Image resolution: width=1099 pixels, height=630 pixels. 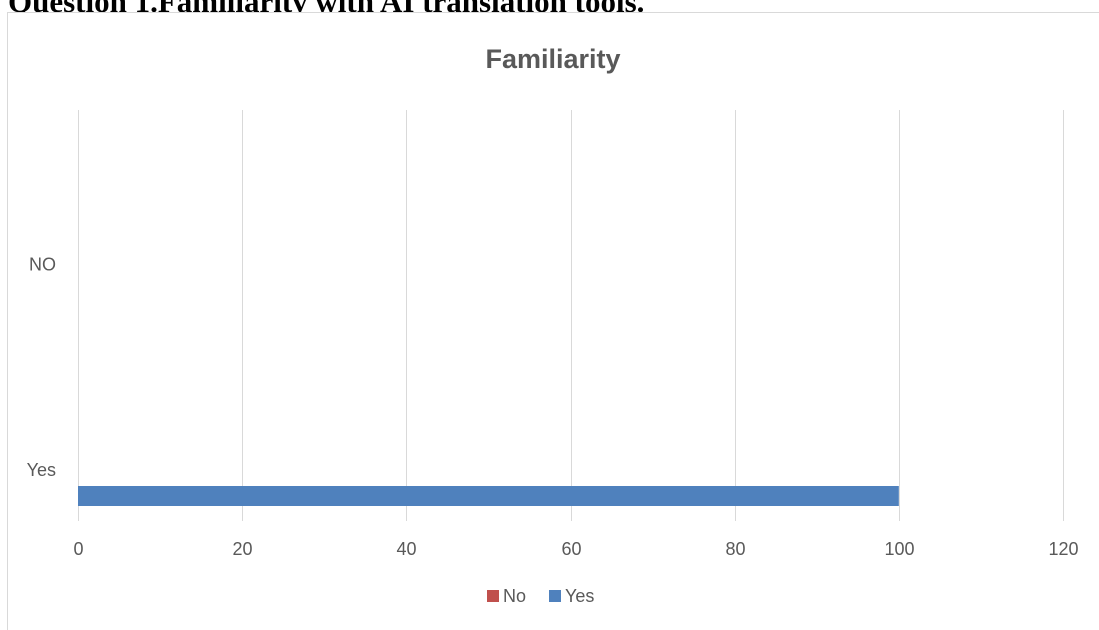 I want to click on y-category-label: Yes, so click(x=41, y=470).